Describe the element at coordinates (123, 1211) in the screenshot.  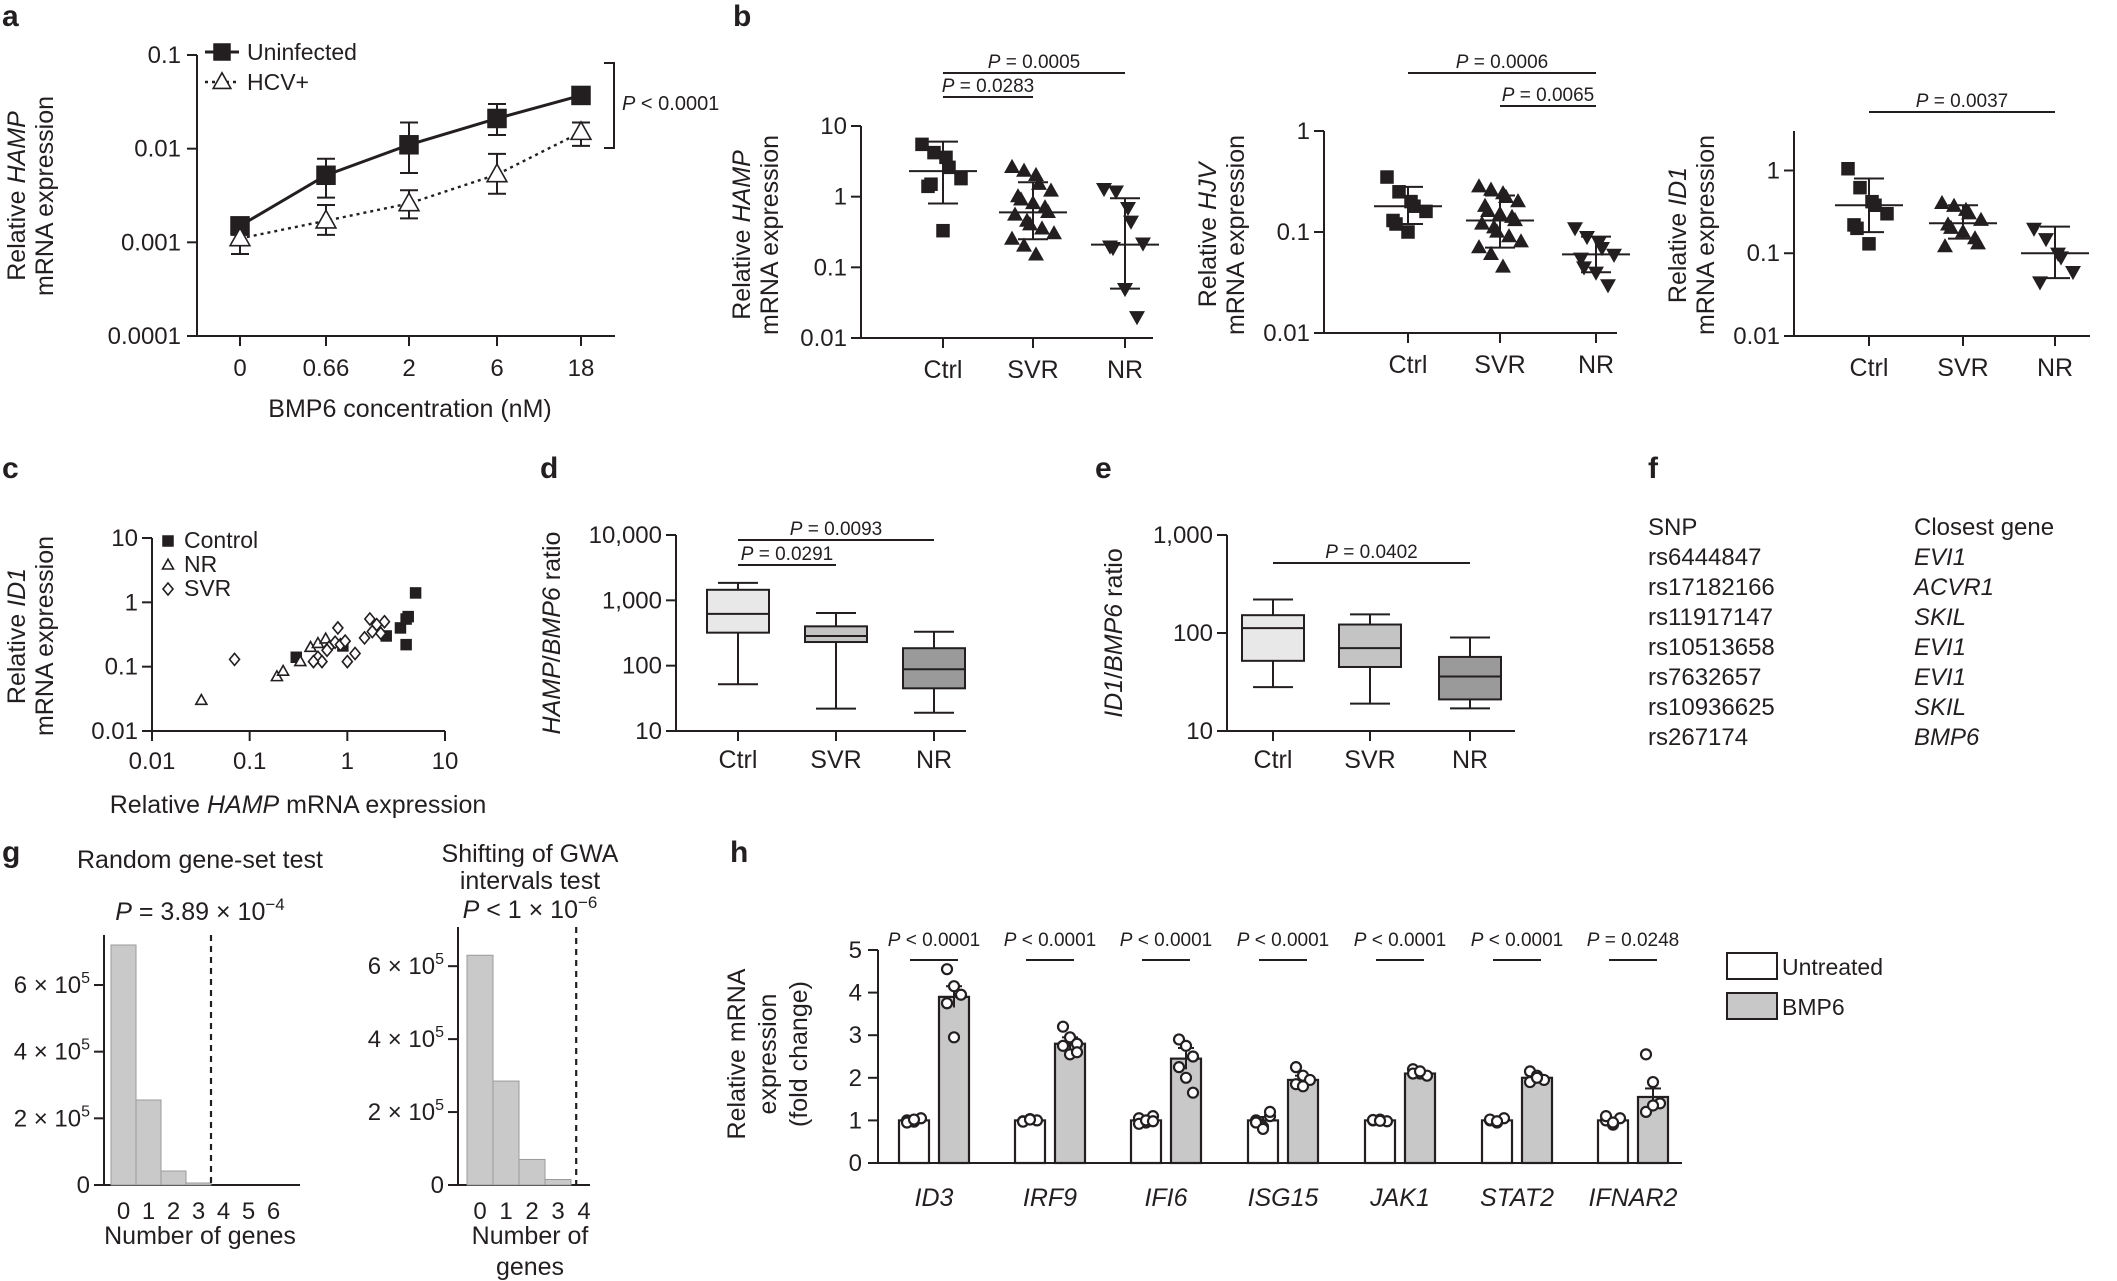
I see `x-tick-label: 0` at that location.